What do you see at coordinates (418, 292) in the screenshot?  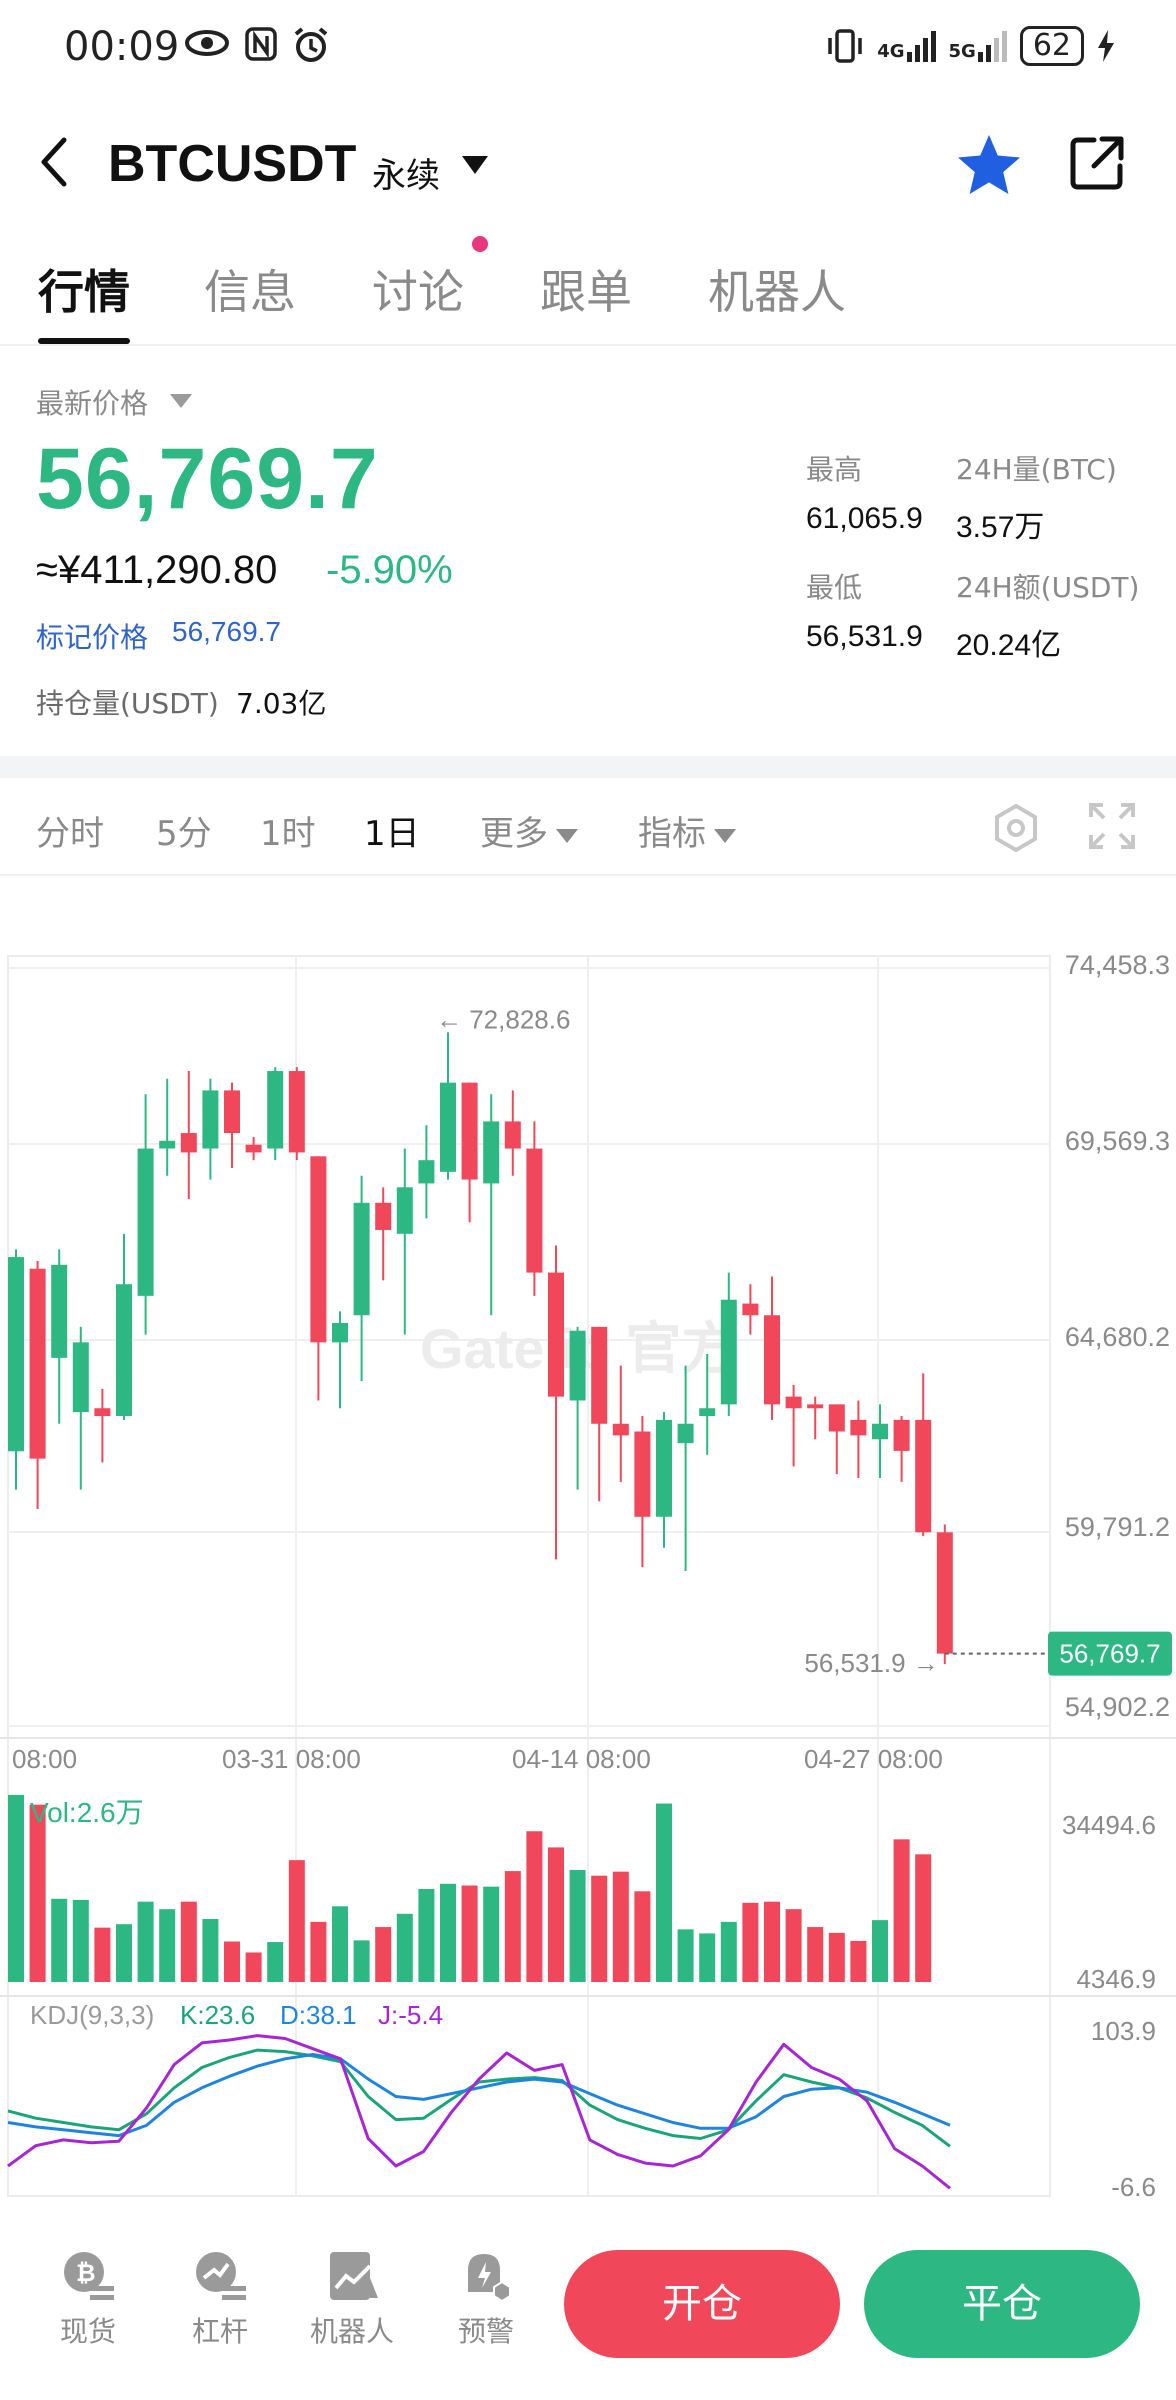 I see `tab-discussion: 讨论` at bounding box center [418, 292].